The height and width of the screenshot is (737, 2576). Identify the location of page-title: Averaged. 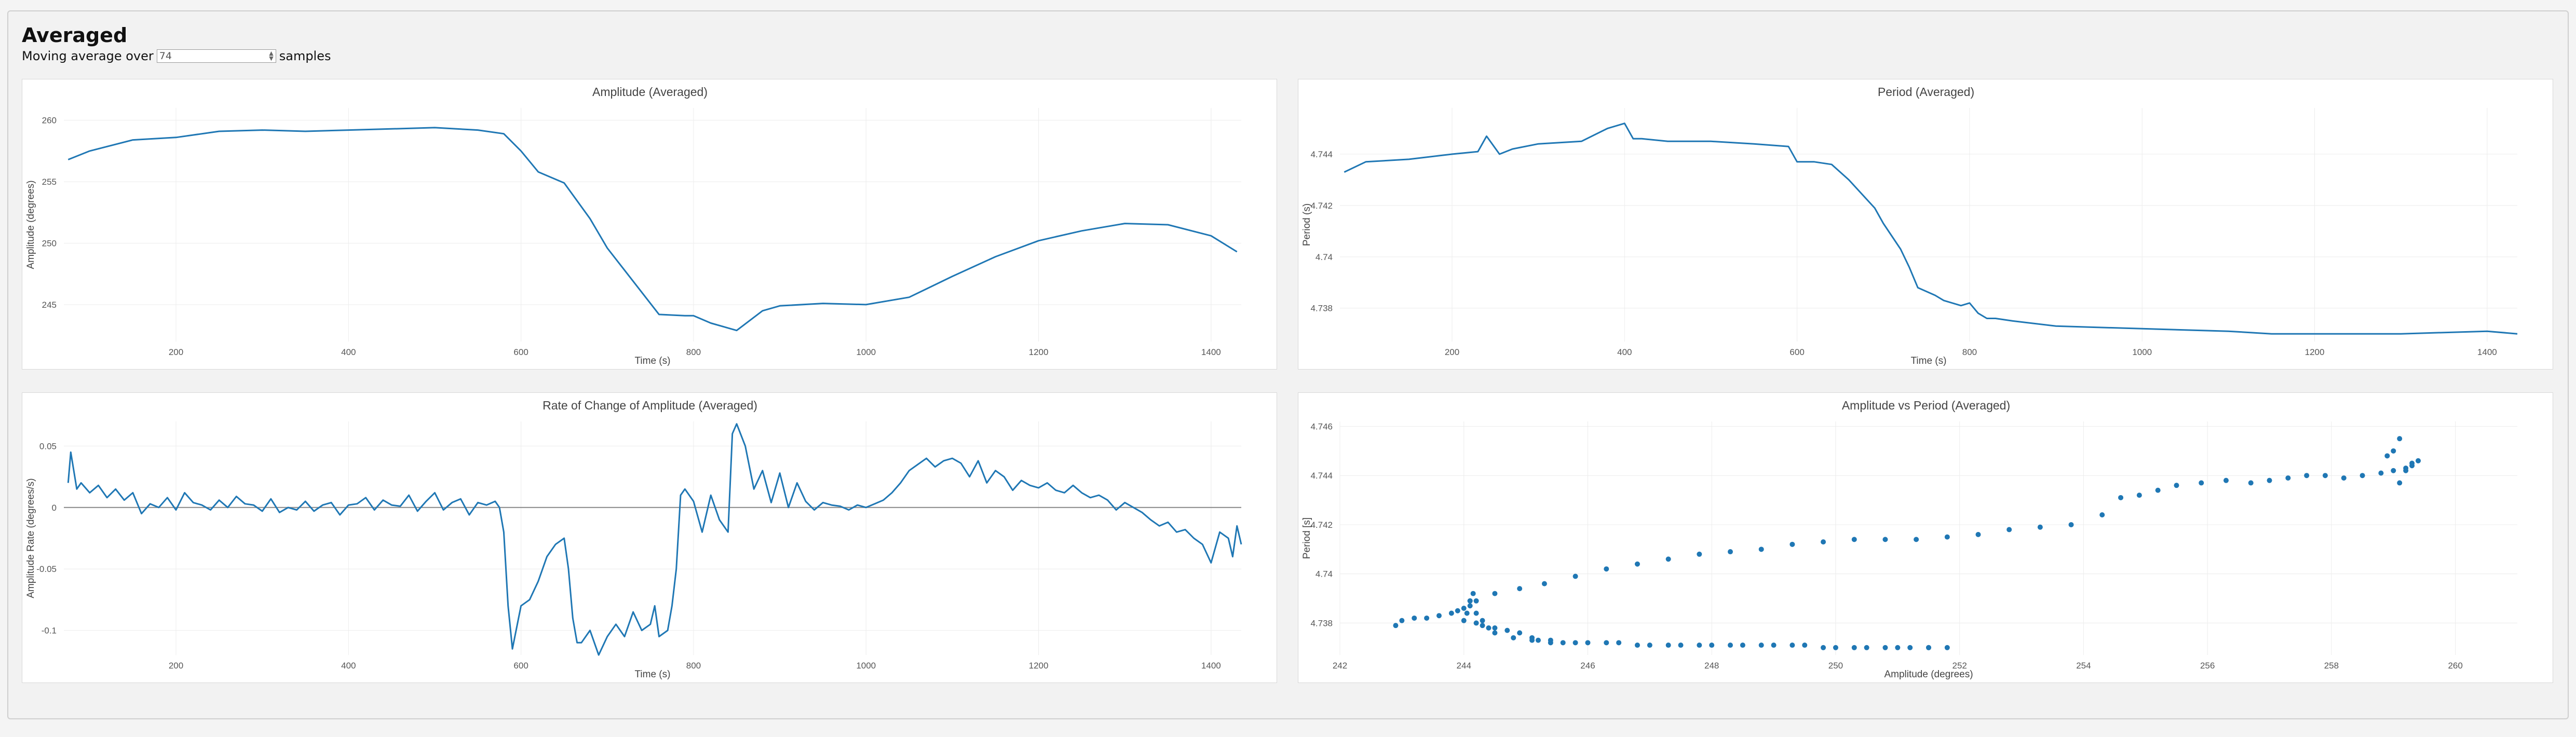
(75, 35).